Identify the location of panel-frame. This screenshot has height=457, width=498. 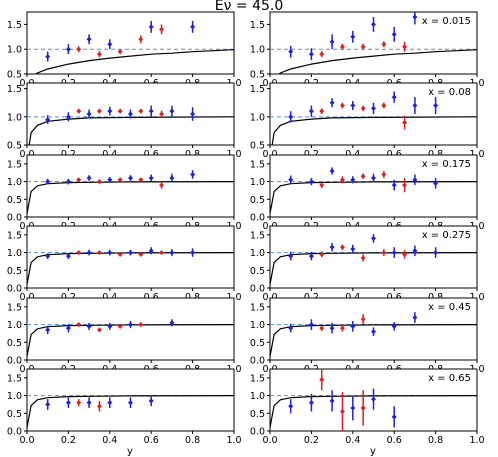
(130, 43).